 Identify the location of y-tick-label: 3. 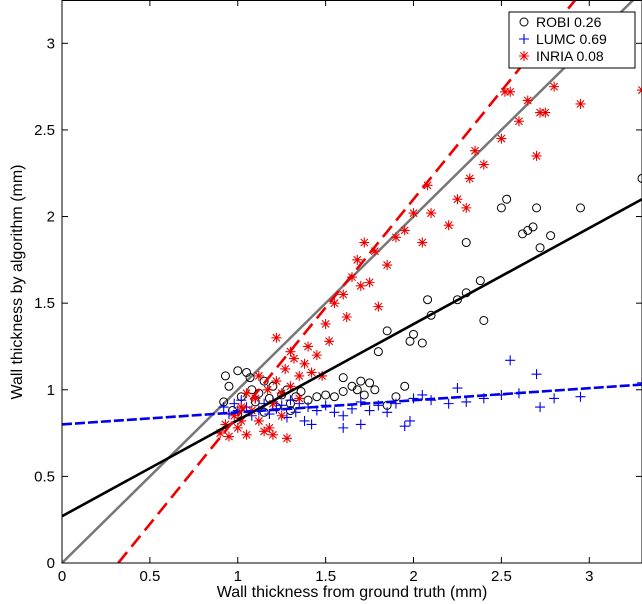
(51, 43).